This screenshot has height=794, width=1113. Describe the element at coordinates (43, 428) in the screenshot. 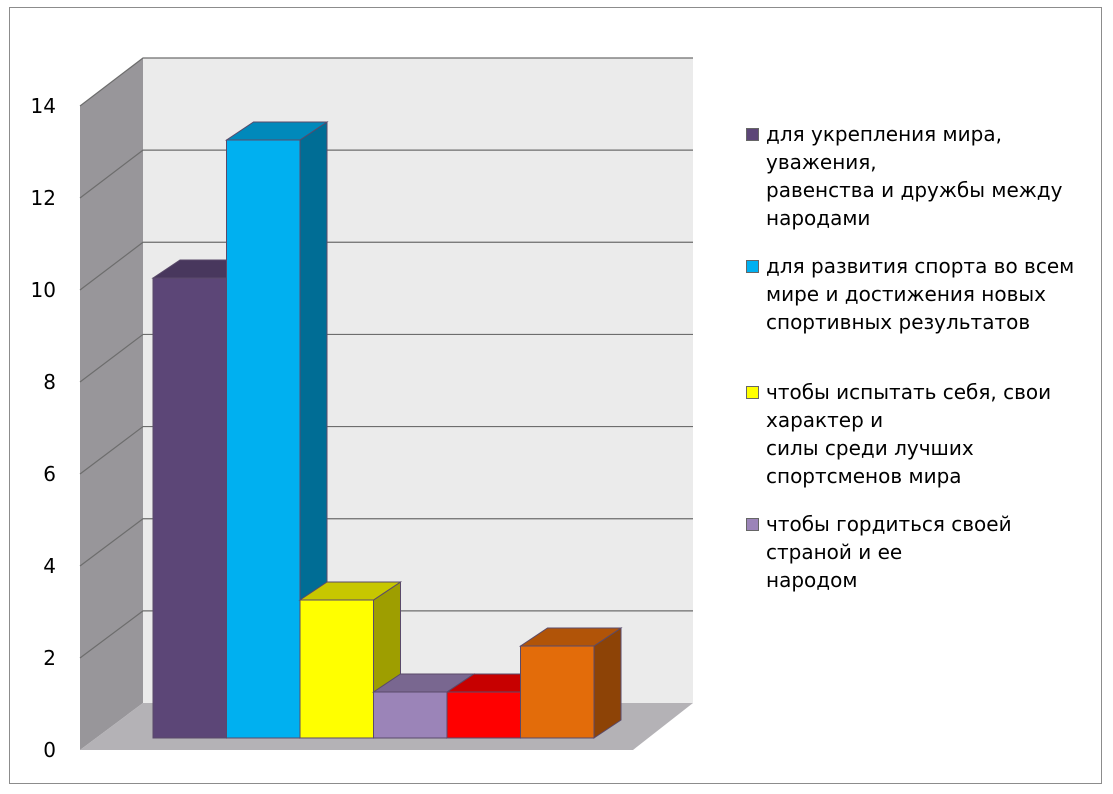

I see `y-axis-ticks: 0 2 4 6 8 10 12 14` at that location.